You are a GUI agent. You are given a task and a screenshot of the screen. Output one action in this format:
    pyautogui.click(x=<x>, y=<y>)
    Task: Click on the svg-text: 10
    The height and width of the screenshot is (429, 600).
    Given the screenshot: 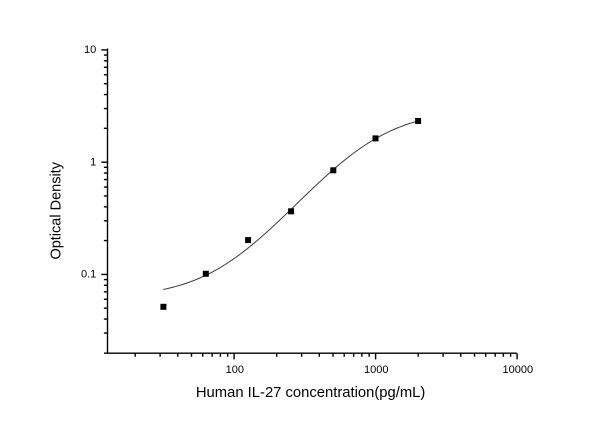 What is the action you would take?
    pyautogui.click(x=90, y=50)
    